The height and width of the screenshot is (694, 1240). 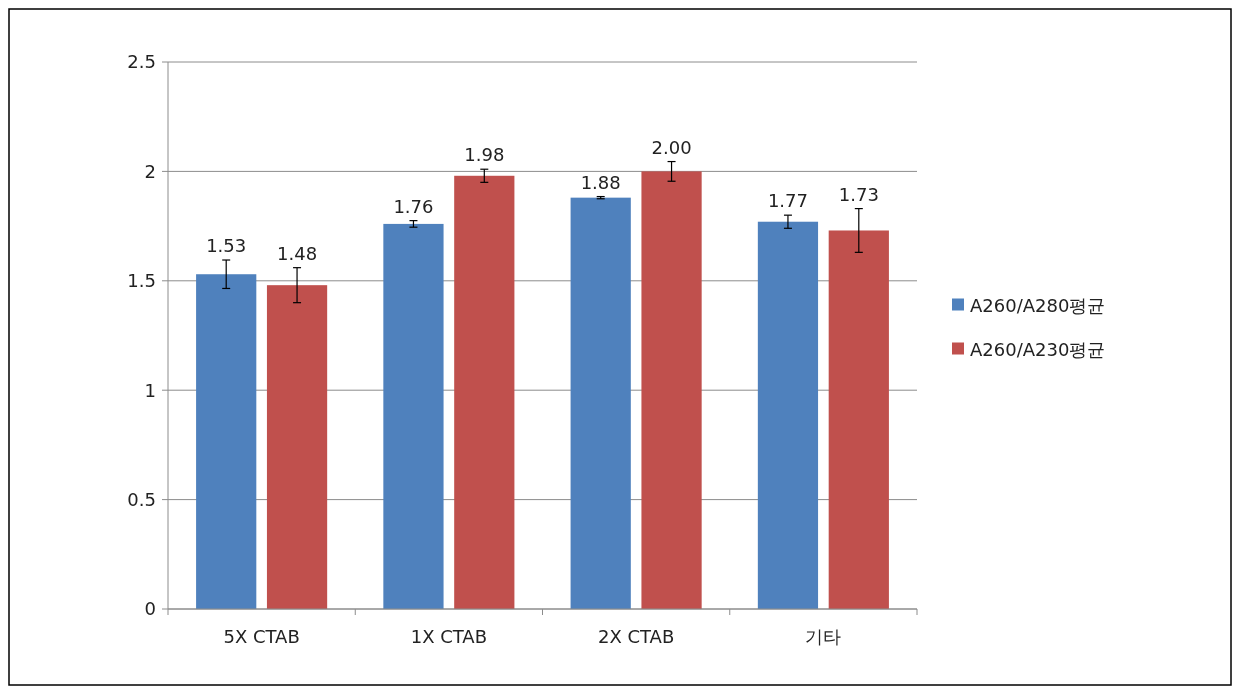 What do you see at coordinates (671, 147) in the screenshot?
I see `data-label: 2.00` at bounding box center [671, 147].